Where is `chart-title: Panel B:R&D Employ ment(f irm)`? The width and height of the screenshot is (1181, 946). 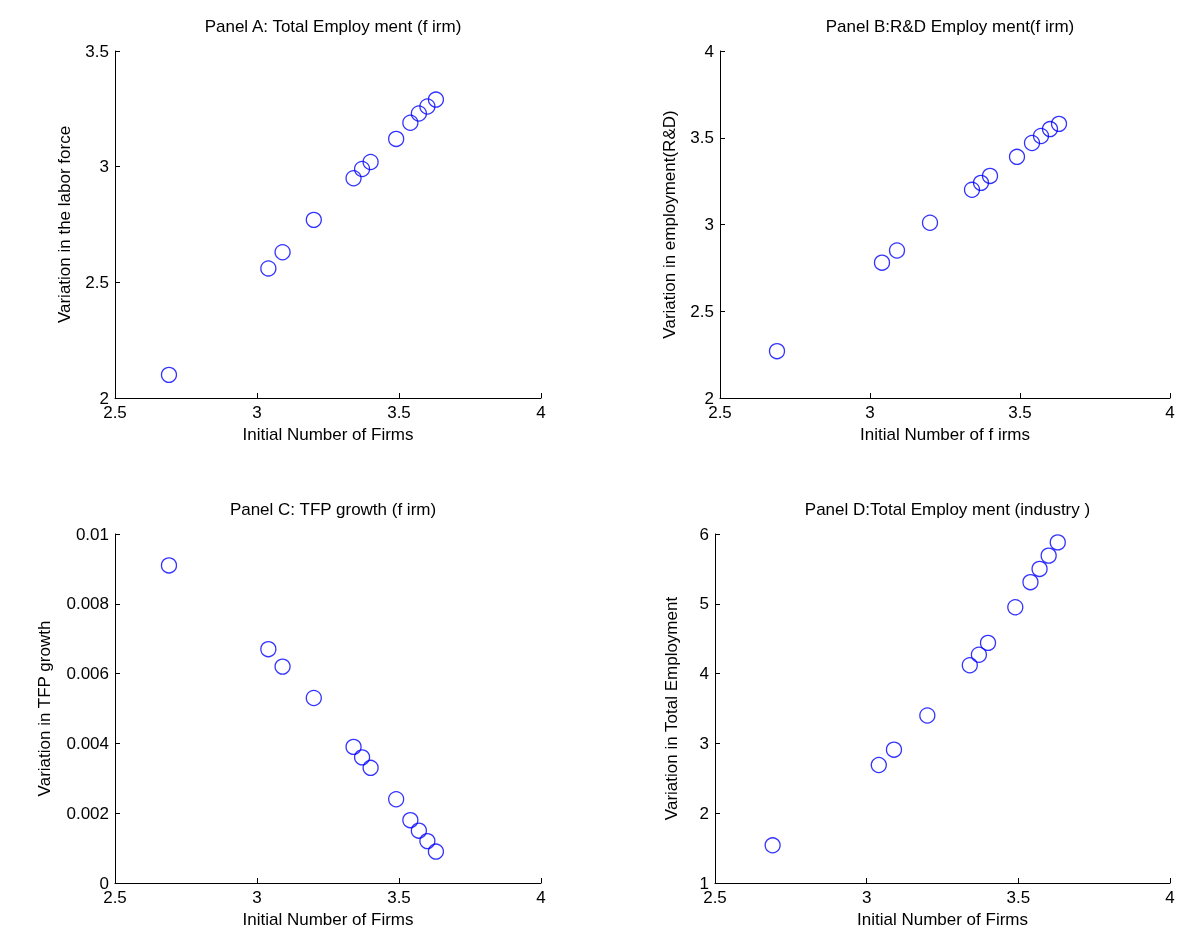 chart-title: Panel B:R&D Employ ment(f irm) is located at coordinates (950, 26).